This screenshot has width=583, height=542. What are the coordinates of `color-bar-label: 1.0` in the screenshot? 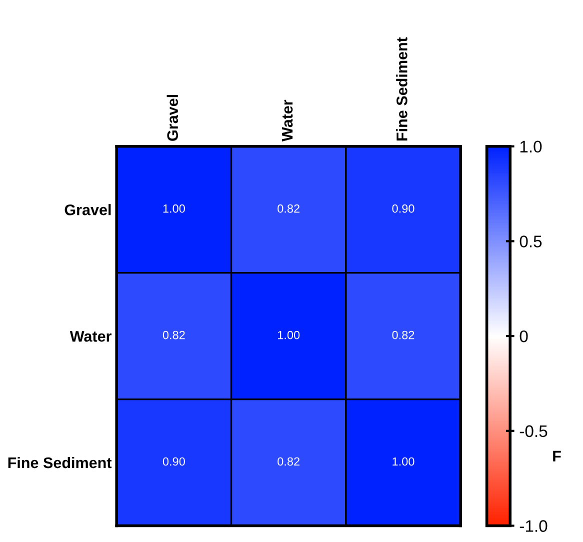 It's located at (531, 146).